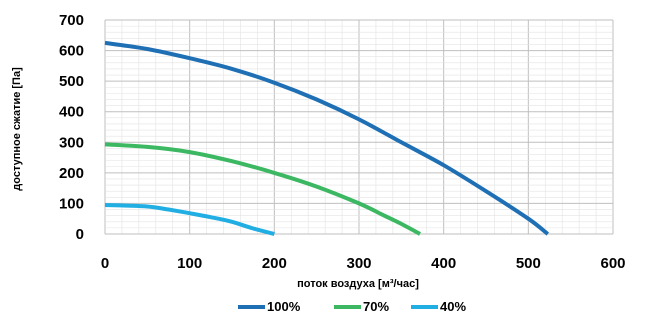 The image size is (647, 320). I want to click on y-tick-label: 400, so click(71, 112).